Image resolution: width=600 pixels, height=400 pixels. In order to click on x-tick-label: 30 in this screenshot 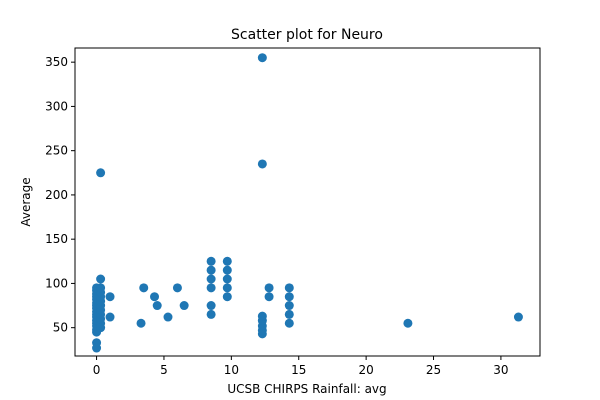, I will do `click(500, 370)`.